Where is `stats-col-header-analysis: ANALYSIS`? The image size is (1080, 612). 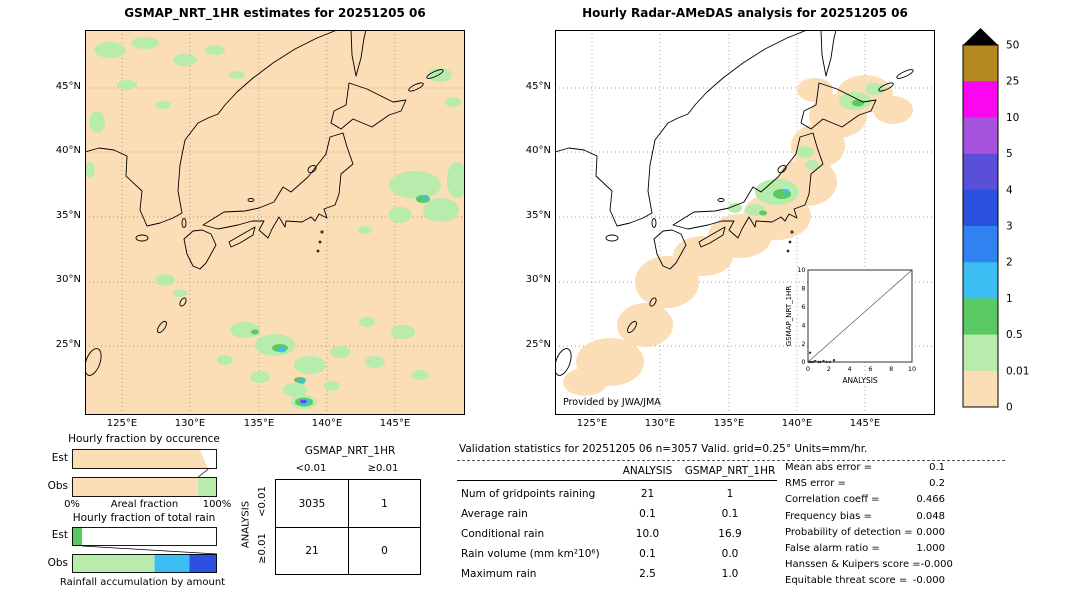
stats-col-header-analysis: ANALYSIS is located at coordinates (647, 471).